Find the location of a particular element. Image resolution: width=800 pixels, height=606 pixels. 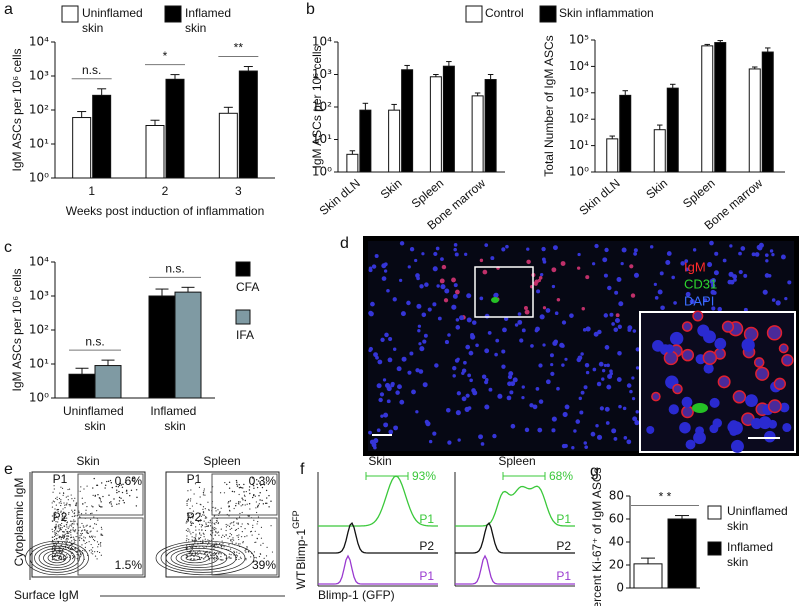

y-axis-label: Percent Ki-67⁺ of IgM ASCs is located at coordinates (597, 536).